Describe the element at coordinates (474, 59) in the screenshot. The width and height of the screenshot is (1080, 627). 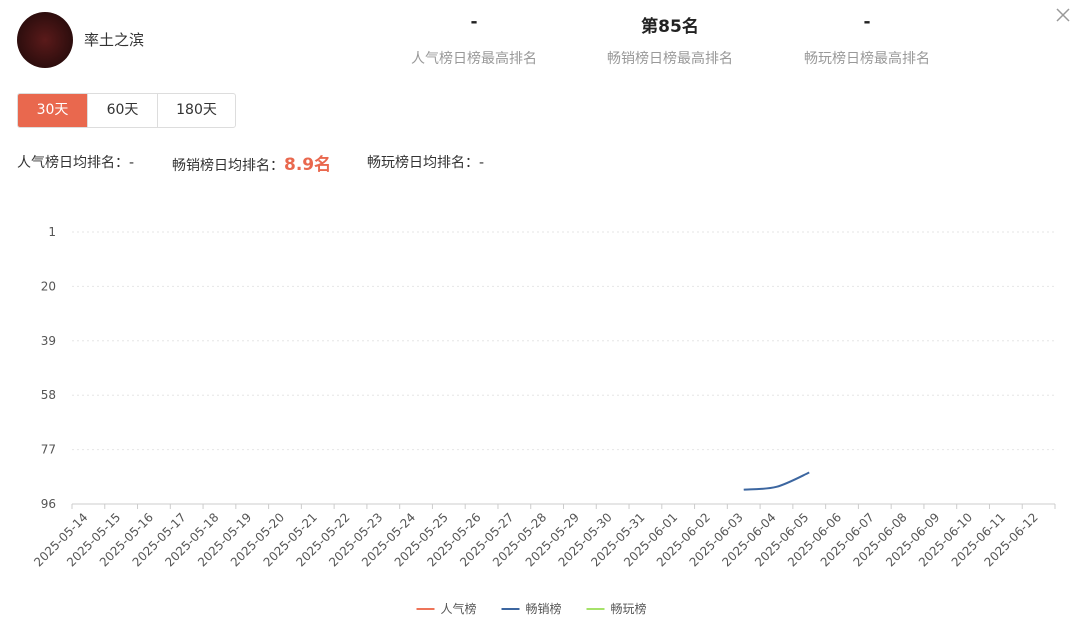
I see `stat-label: 人气榜日榜最高排名` at that location.